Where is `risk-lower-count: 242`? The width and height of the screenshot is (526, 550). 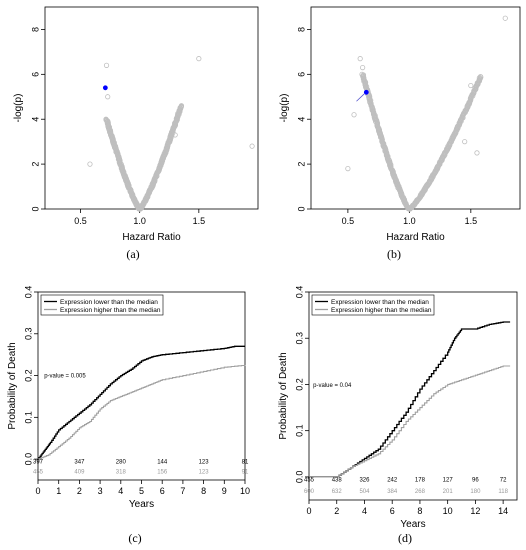 risk-lower-count: 242 is located at coordinates (392, 481).